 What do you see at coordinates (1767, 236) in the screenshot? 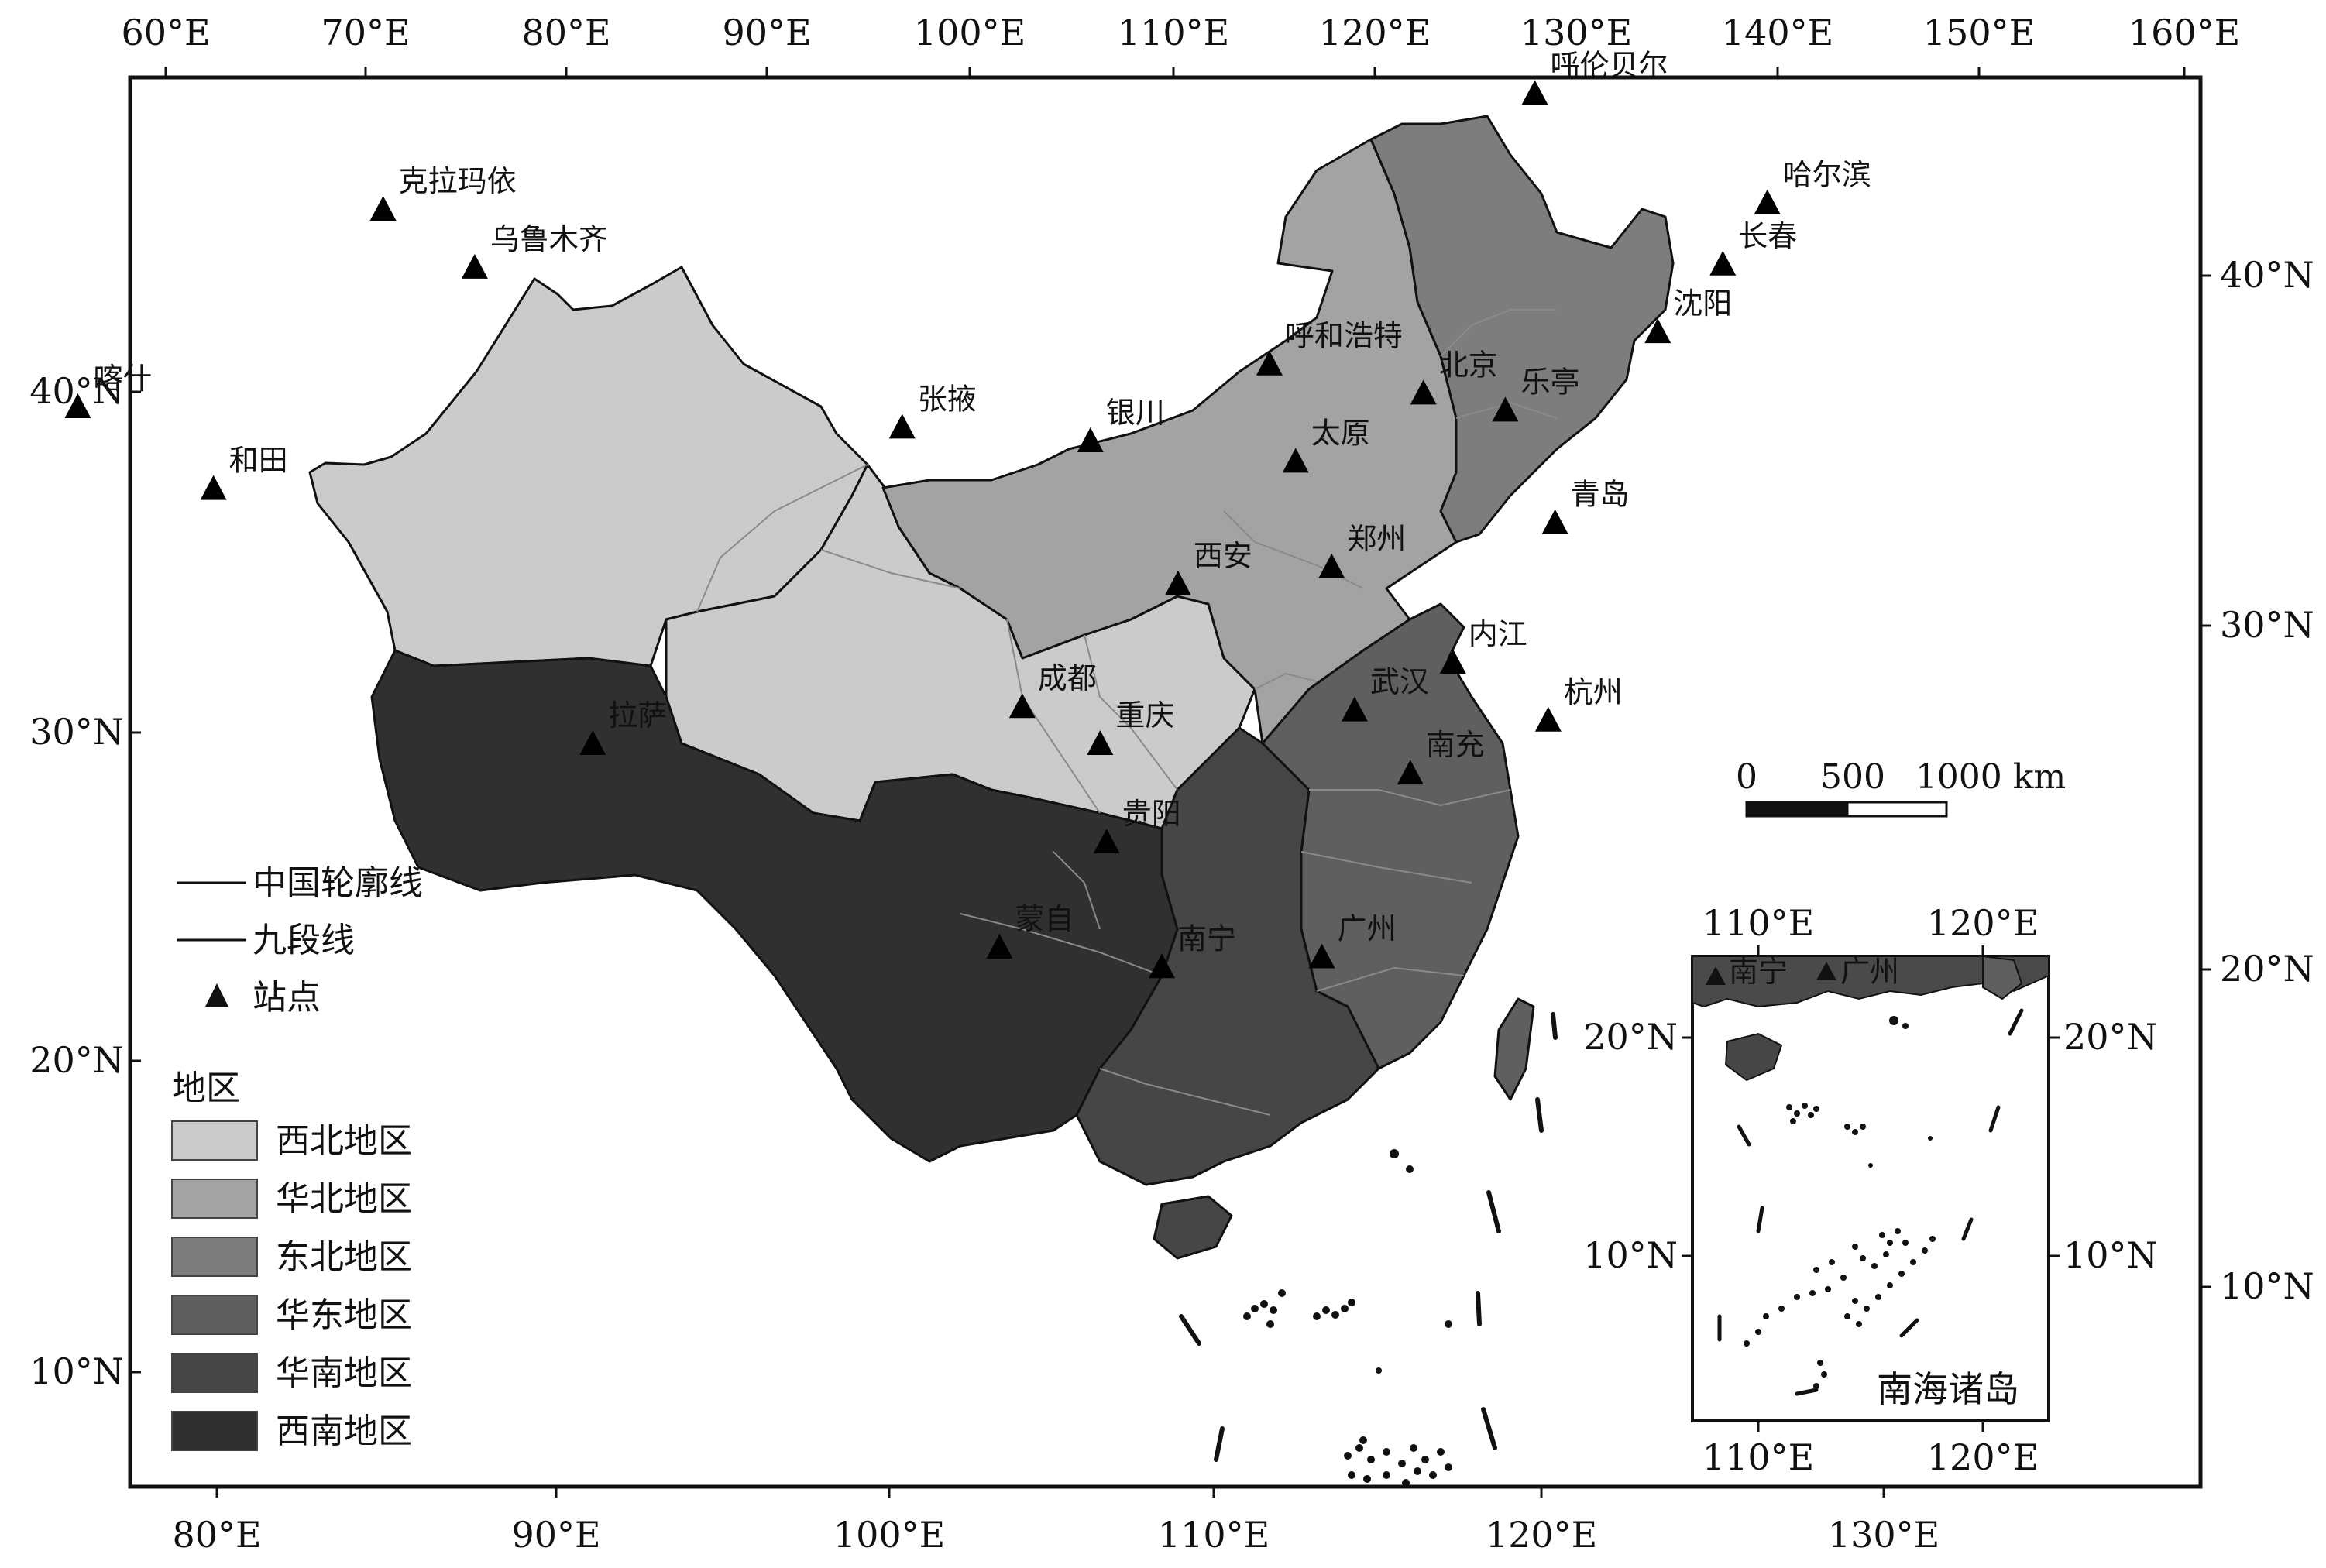
I see `station-label: 长春` at bounding box center [1767, 236].